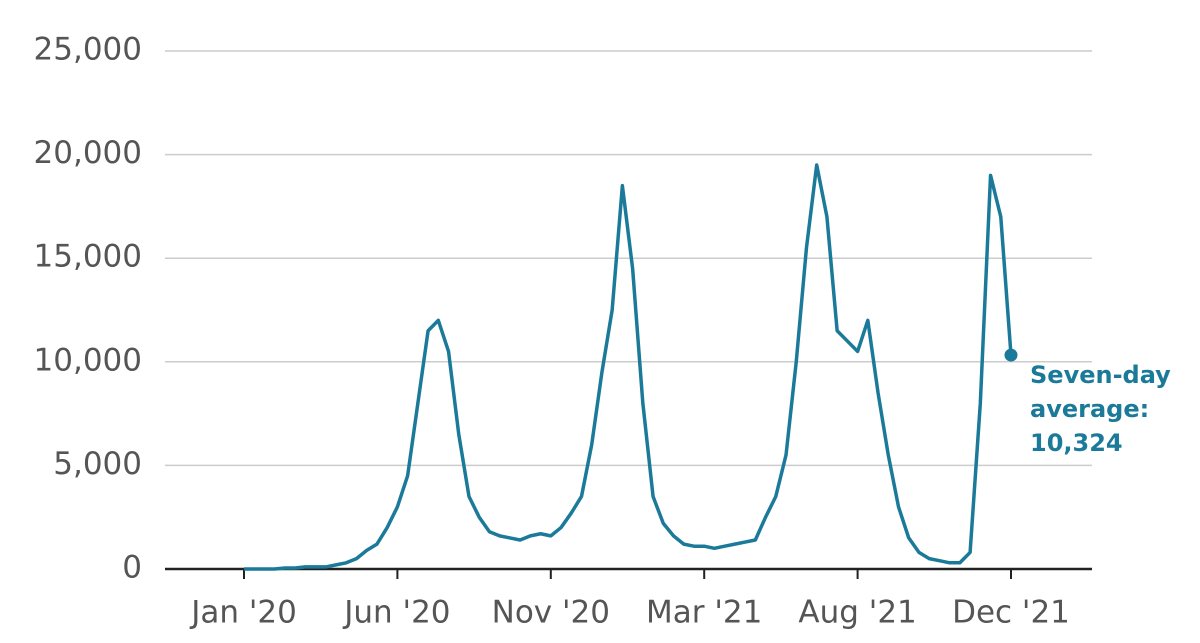 This screenshot has height=643, width=1200. Describe the element at coordinates (1089, 409) in the screenshot. I see `annotation: average:` at that location.